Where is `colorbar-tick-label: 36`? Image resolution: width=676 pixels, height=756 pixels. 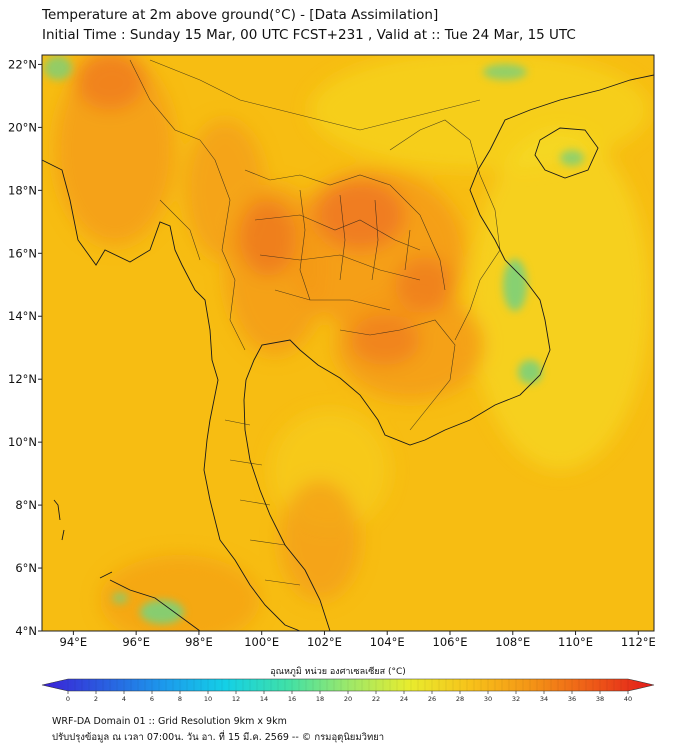 colorbar-tick-label: 36 is located at coordinates (572, 699).